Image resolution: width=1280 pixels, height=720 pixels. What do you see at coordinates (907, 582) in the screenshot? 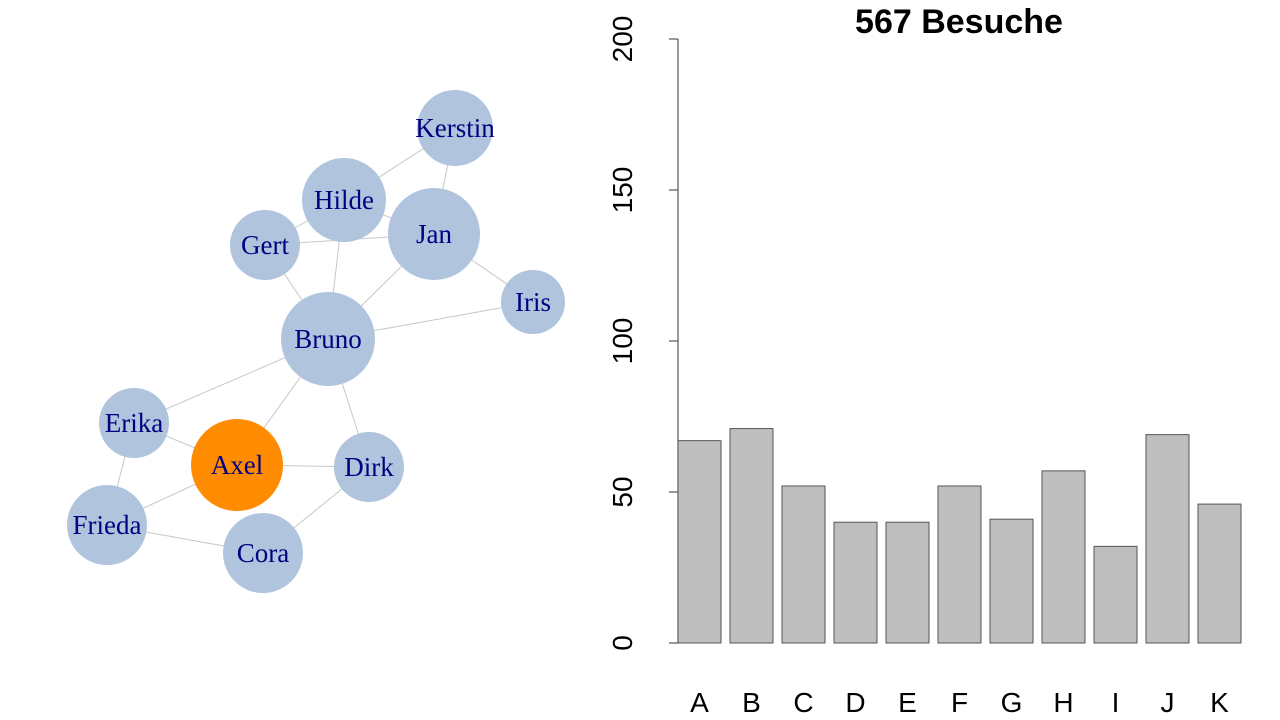
I see `bar-e` at bounding box center [907, 582].